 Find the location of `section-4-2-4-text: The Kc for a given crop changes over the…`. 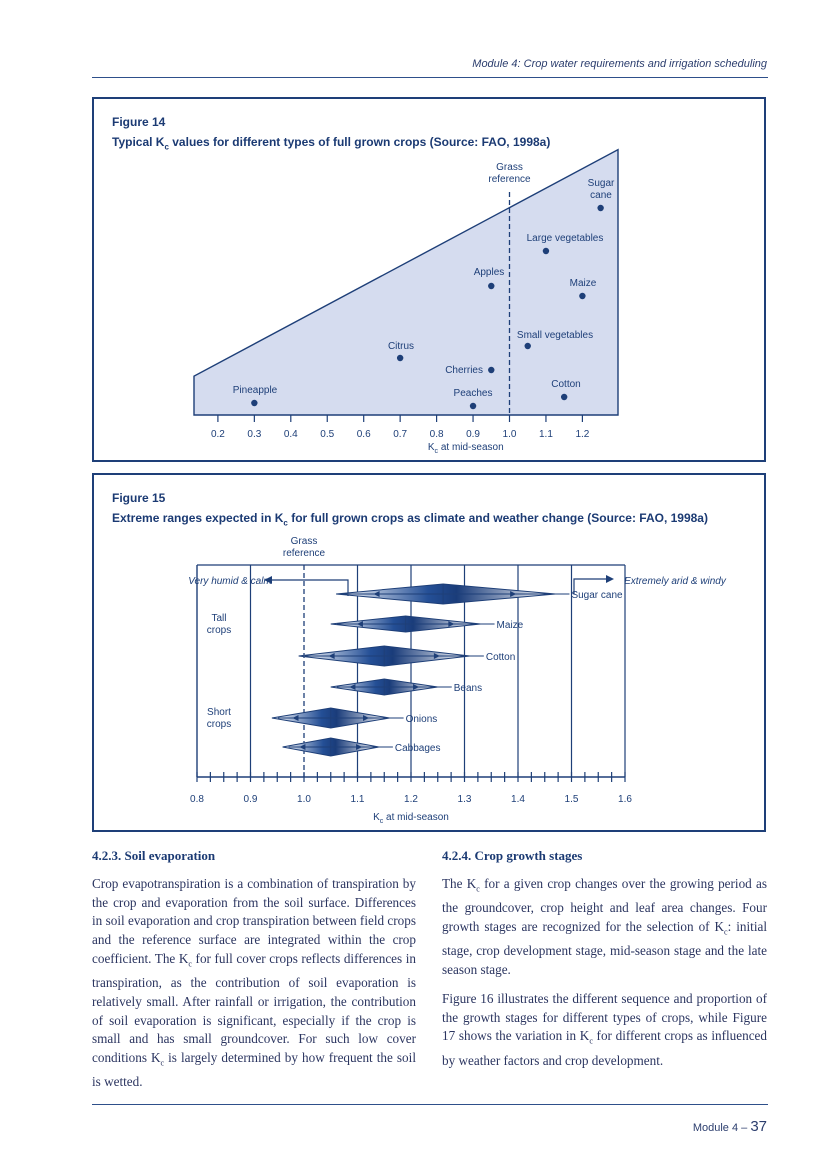

section-4-2-4-text: The Kc for a given crop changes over the… is located at coordinates (604, 972).